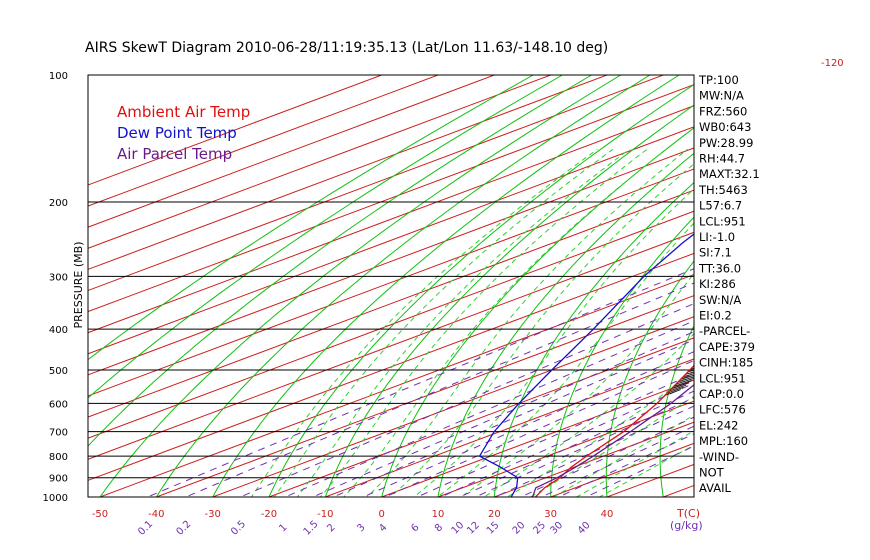 The image size is (870, 560). I want to click on index-label: KI:286, so click(717, 284).